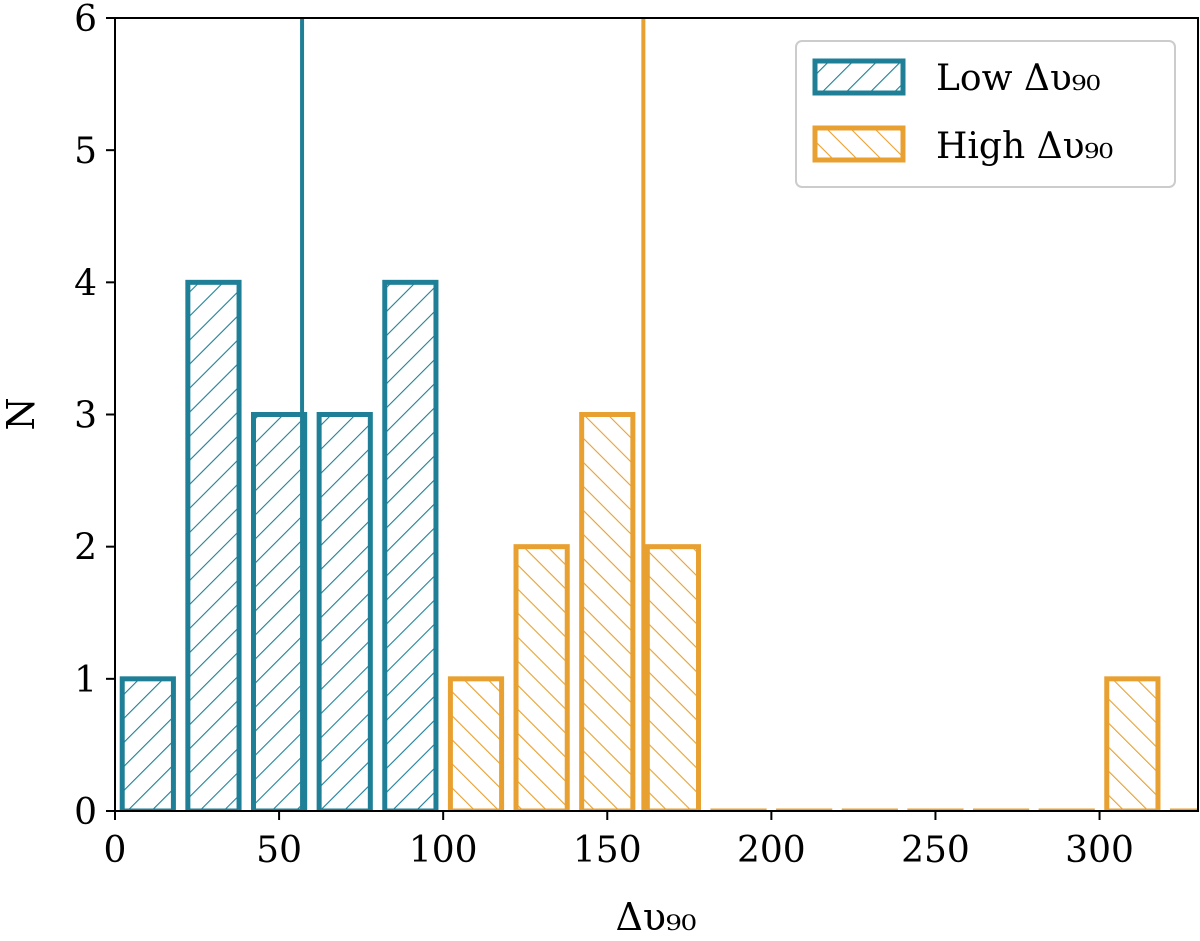  What do you see at coordinates (771, 850) in the screenshot?
I see `x-tick-label: 200` at bounding box center [771, 850].